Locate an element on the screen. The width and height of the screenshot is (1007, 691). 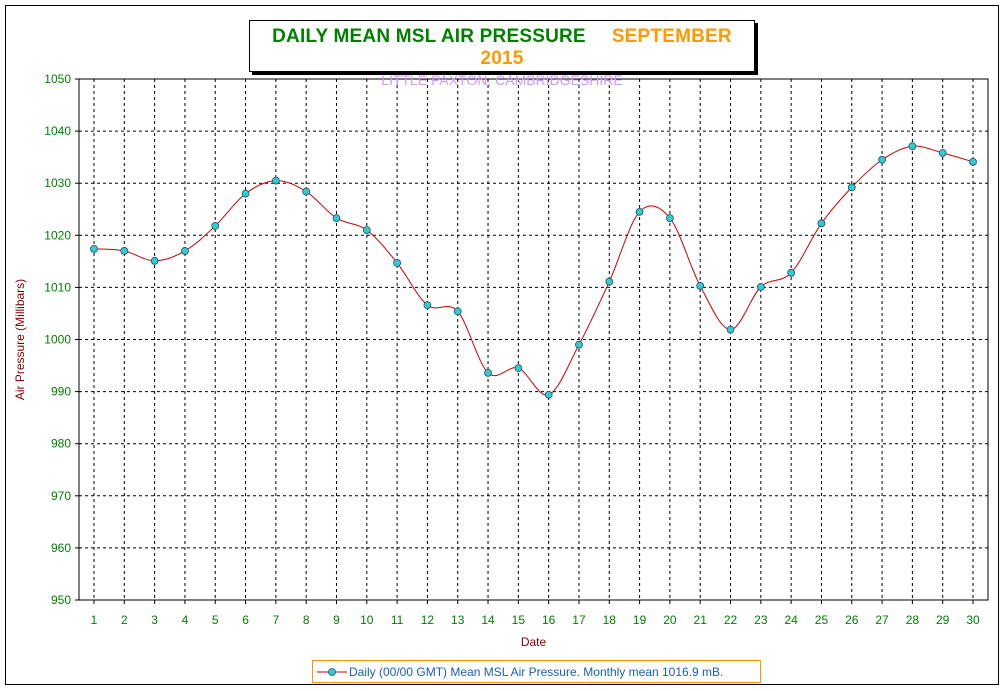
x-tick-label: 23 is located at coordinates (761, 620).